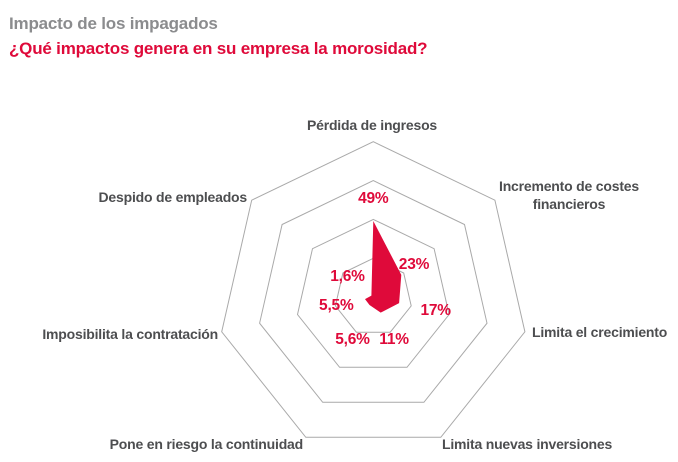 This screenshot has width=678, height=462. What do you see at coordinates (527, 443) in the screenshot?
I see `axis-label-limita-nuevas-inversiones: Limita nuevas inversiones` at bounding box center [527, 443].